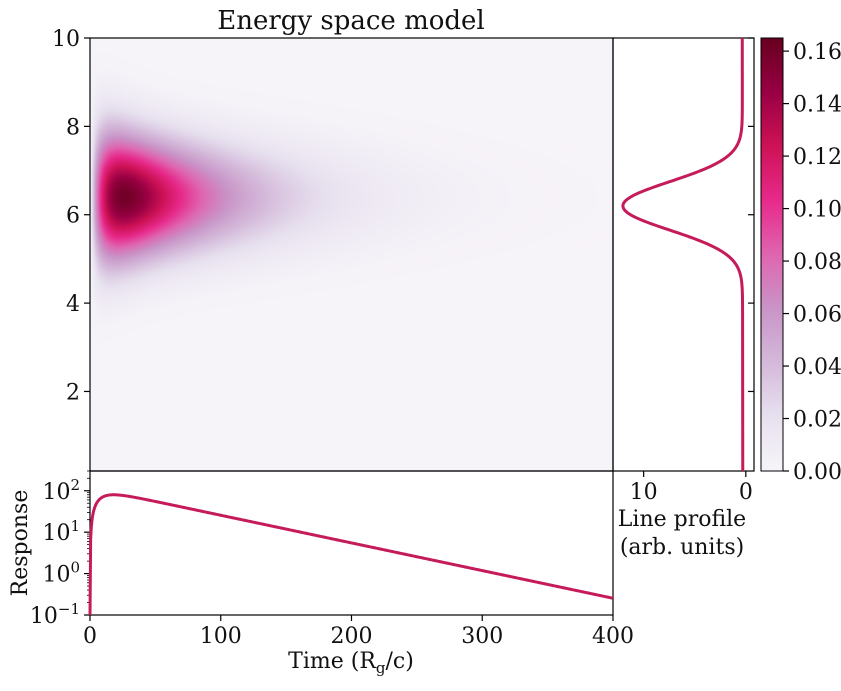  What do you see at coordinates (682, 547) in the screenshot?
I see `profile-xlabel-2: (arb. units)` at bounding box center [682, 547].